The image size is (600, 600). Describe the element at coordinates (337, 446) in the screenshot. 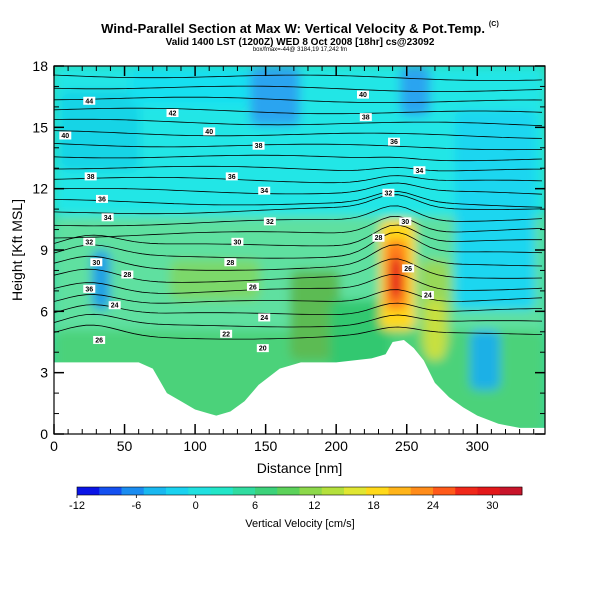

I see `x-tick-label: 200` at that location.